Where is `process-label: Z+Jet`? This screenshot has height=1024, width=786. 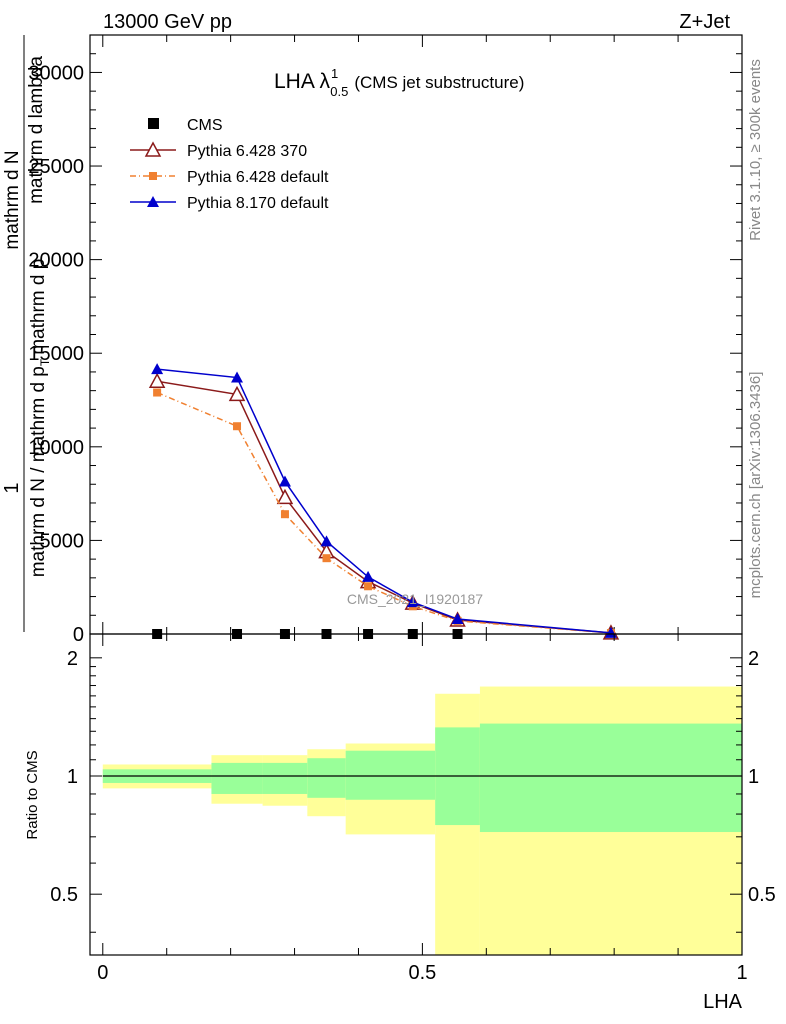
process-label: Z+Jet is located at coordinates (704, 22).